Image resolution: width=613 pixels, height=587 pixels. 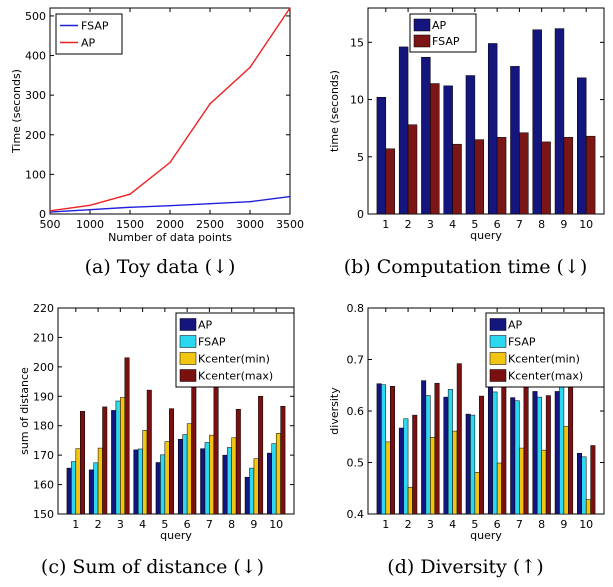 I want to click on x-tick-label: 500, so click(x=50, y=224).